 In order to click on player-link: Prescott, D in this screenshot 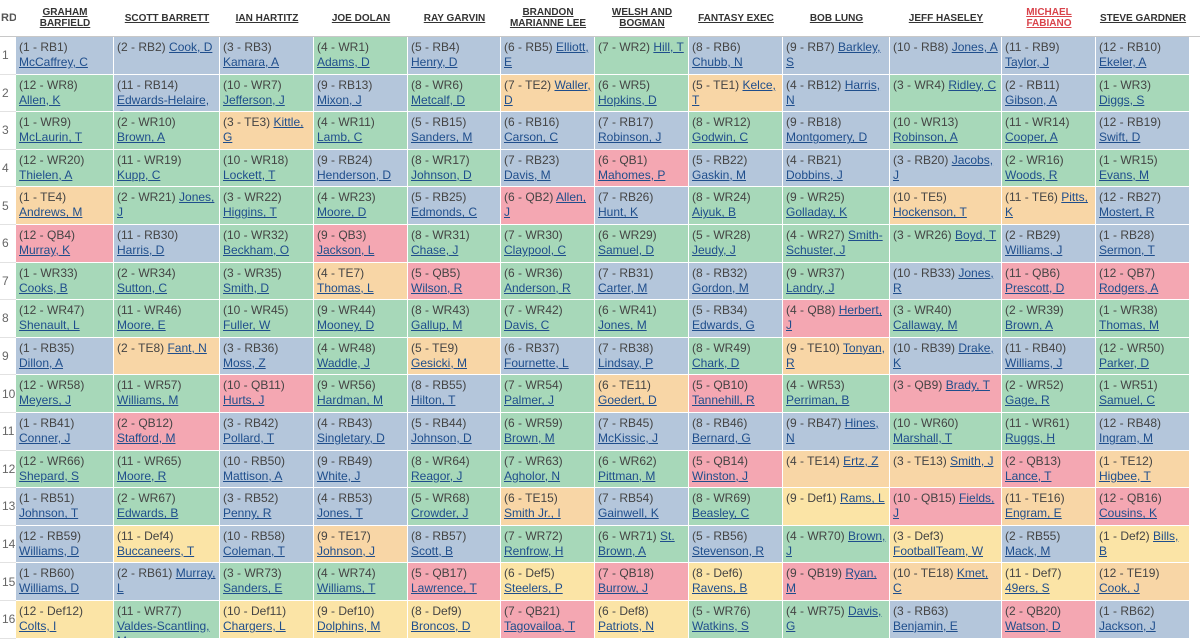, I will do `click(1035, 287)`.